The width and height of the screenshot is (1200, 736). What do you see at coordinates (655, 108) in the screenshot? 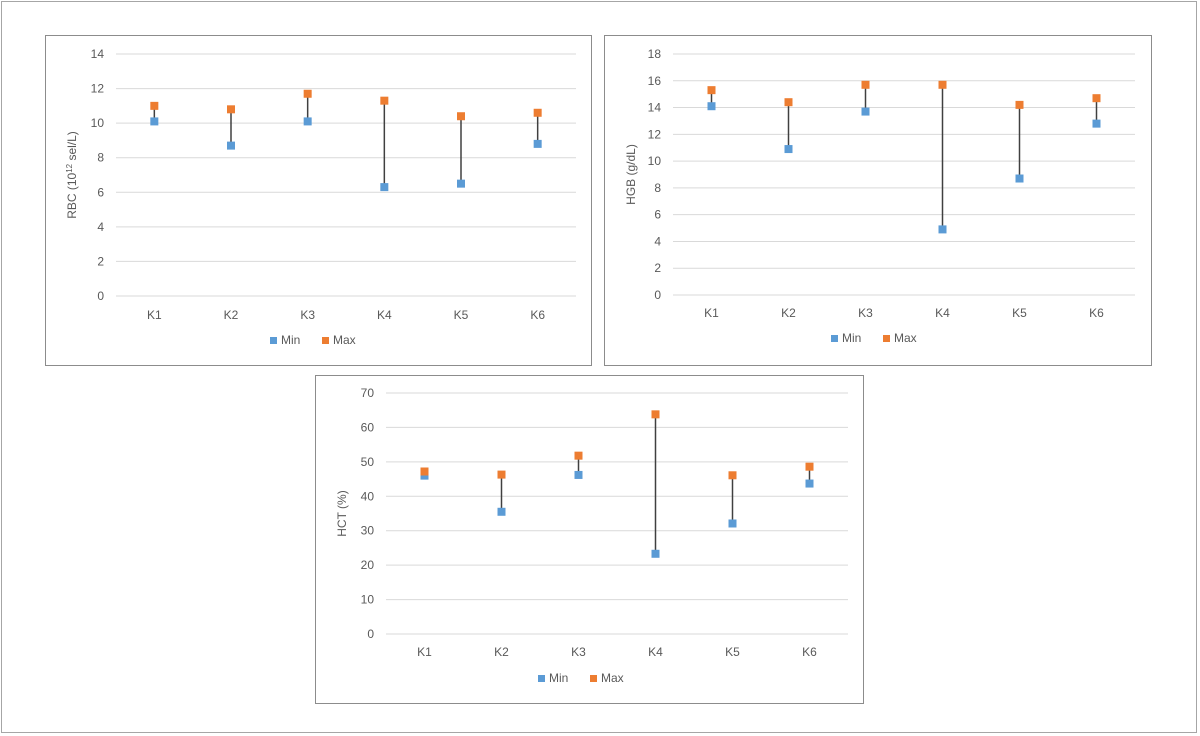
I see `y-tick-label: 14` at bounding box center [655, 108].